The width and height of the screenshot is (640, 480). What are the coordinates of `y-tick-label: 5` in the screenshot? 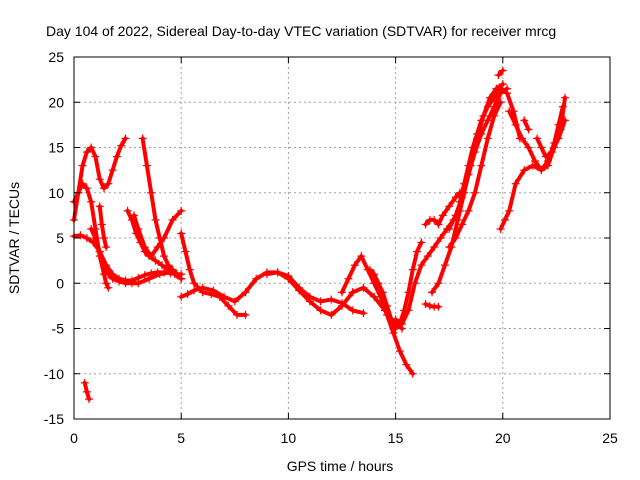 It's located at (60, 238).